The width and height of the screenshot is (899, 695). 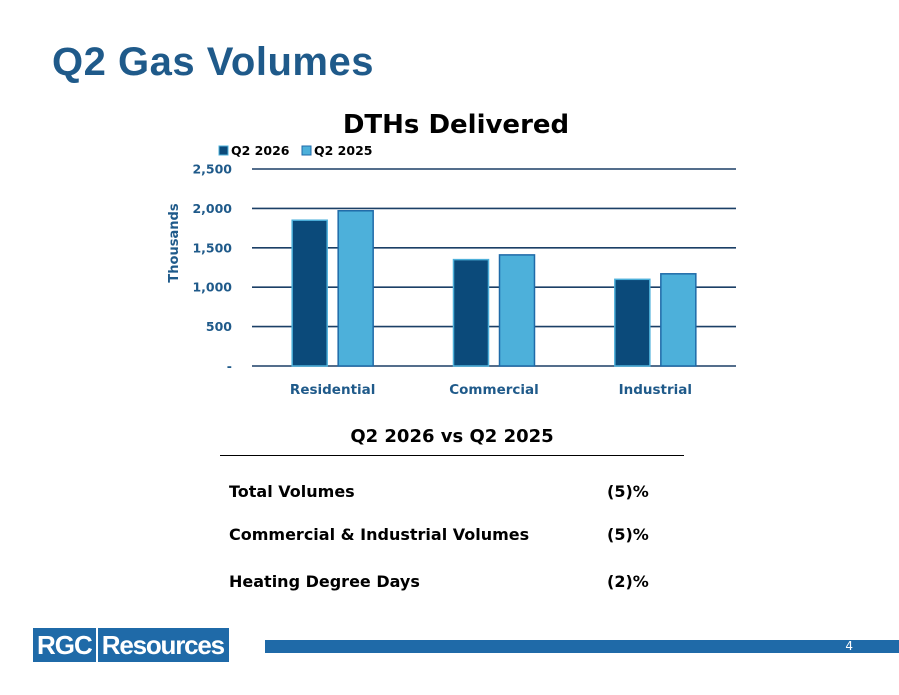 I want to click on y-tick-label: 2,500, so click(x=212, y=169).